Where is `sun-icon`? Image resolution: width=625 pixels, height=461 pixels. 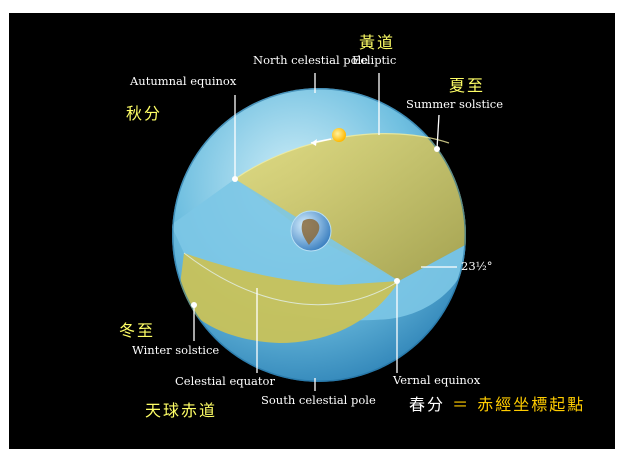 sun-icon is located at coordinates (339, 135).